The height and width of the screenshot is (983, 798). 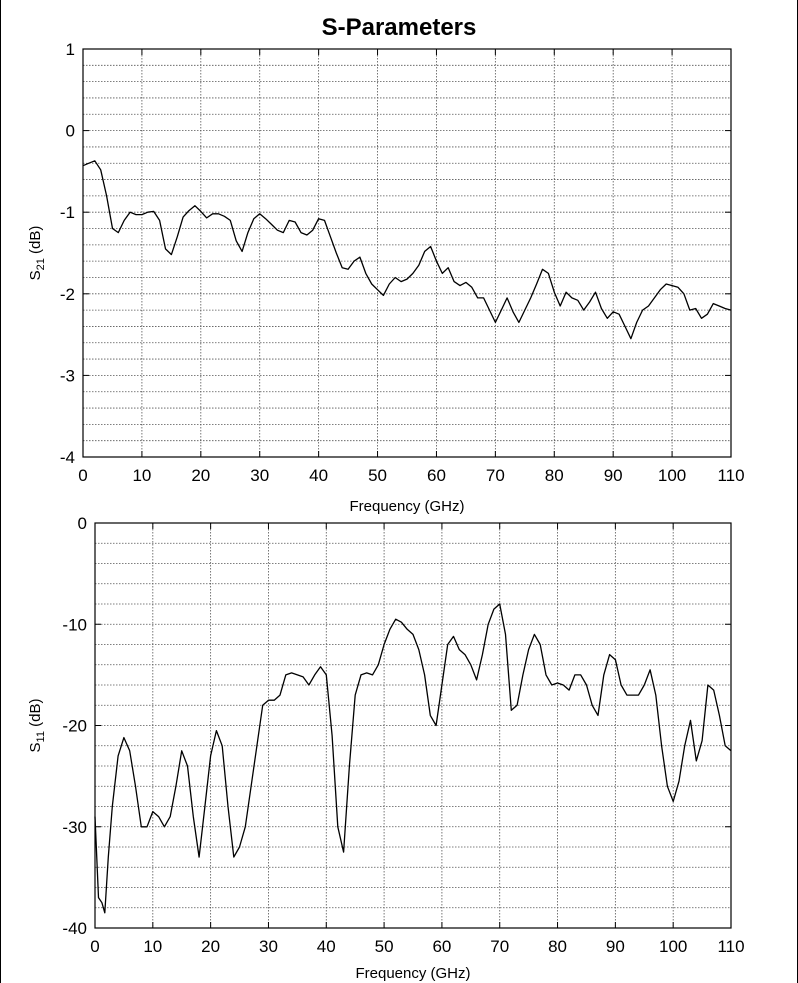 What do you see at coordinates (326, 946) in the screenshot?
I see `s11-x-tick-label: 40` at bounding box center [326, 946].